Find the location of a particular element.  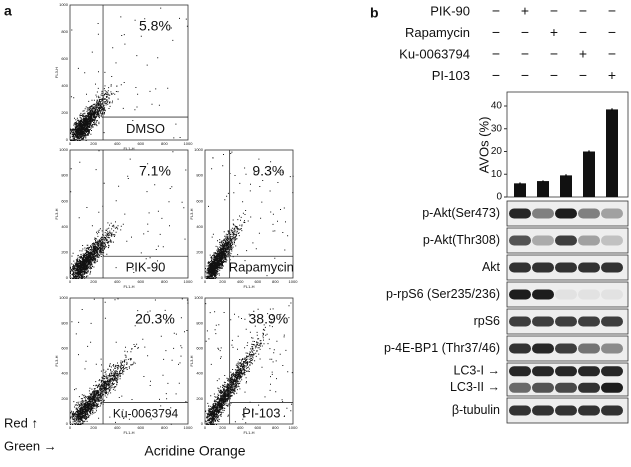

blot-label: p-4E-BP1 (Thr37/46) is located at coordinates (442, 348).